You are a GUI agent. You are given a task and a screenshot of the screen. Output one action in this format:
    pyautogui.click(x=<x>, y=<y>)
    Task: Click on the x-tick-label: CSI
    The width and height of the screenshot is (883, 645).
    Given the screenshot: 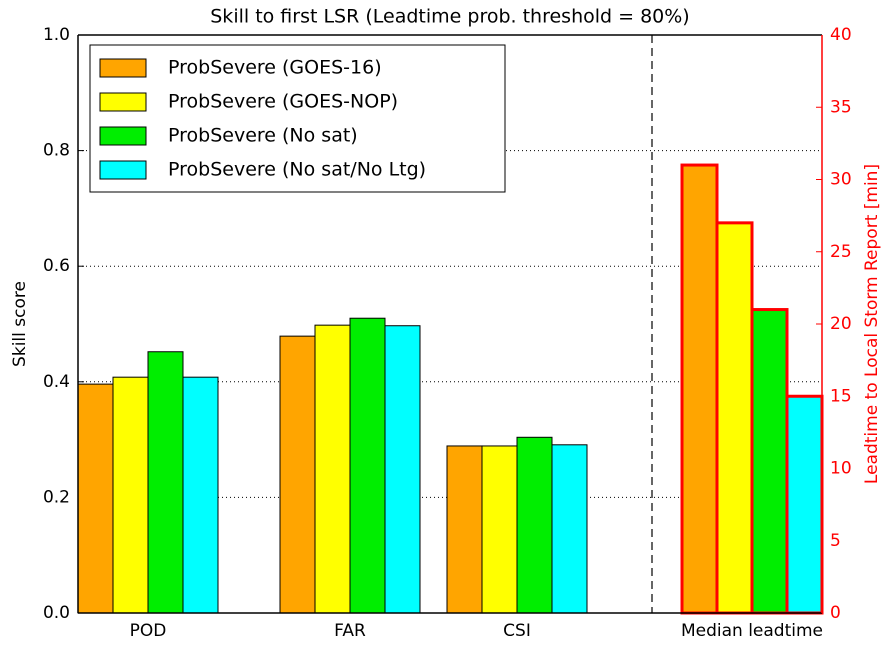 What is the action you would take?
    pyautogui.click(x=517, y=631)
    